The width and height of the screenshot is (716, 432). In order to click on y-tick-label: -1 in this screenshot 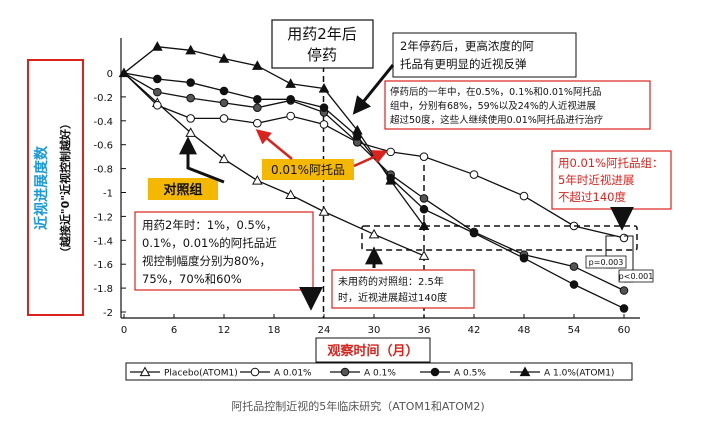, I will do `click(108, 194)`.